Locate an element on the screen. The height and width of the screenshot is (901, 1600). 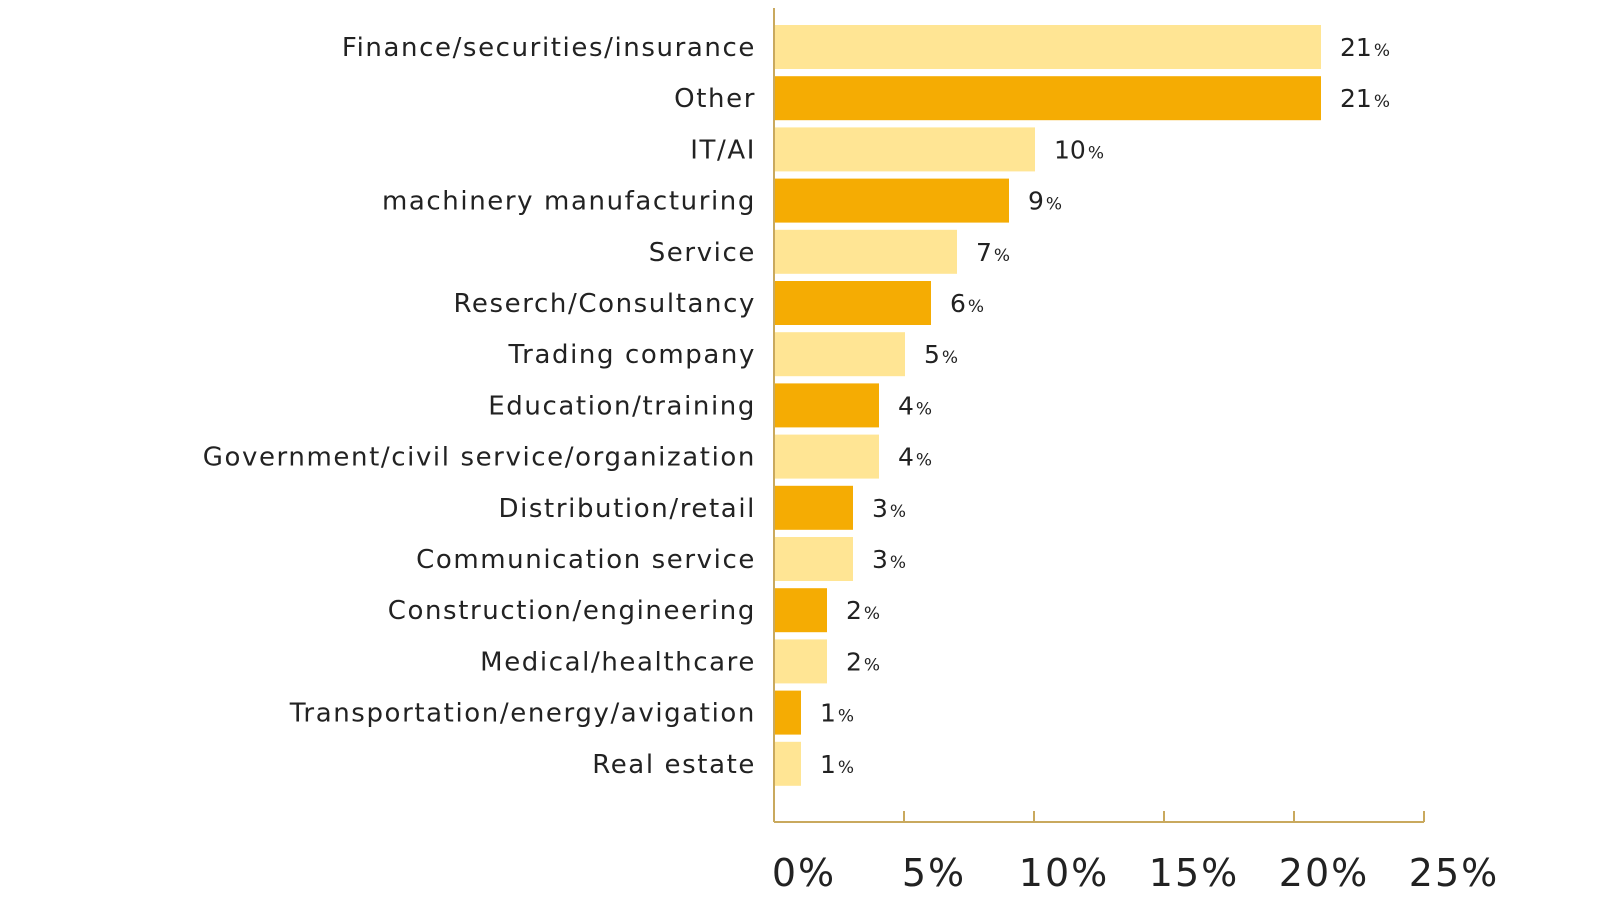
category-label: Education/training is located at coordinates (622, 406).